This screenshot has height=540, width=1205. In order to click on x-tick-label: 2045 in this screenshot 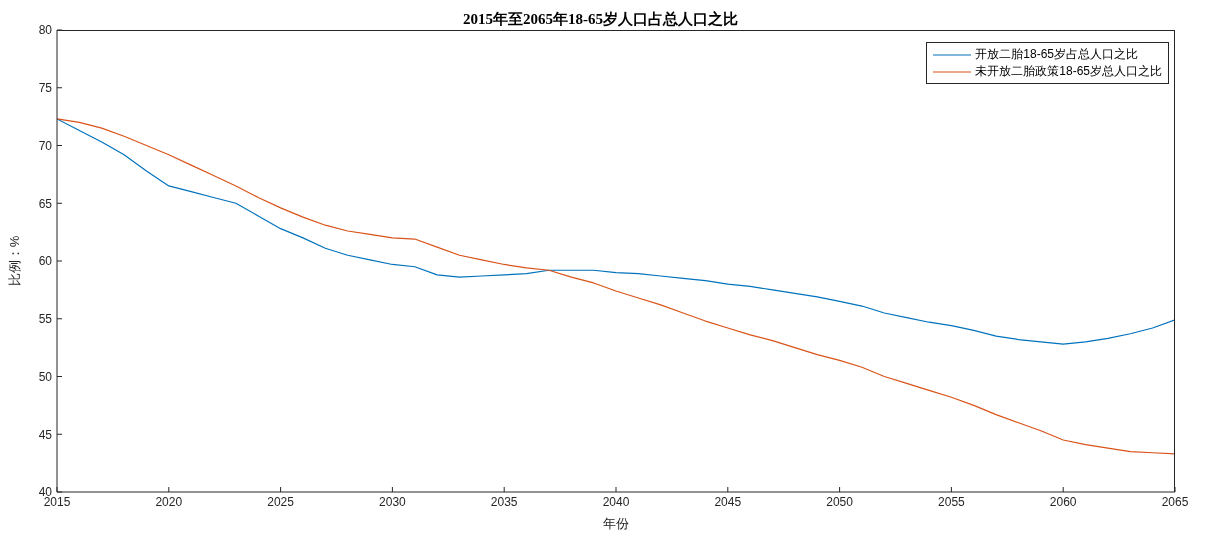, I will do `click(728, 501)`.